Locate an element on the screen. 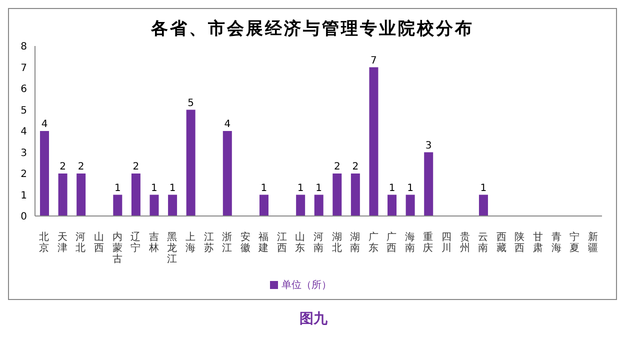 The width and height of the screenshot is (627, 339). y-tick-label: 4 is located at coordinates (23, 132).